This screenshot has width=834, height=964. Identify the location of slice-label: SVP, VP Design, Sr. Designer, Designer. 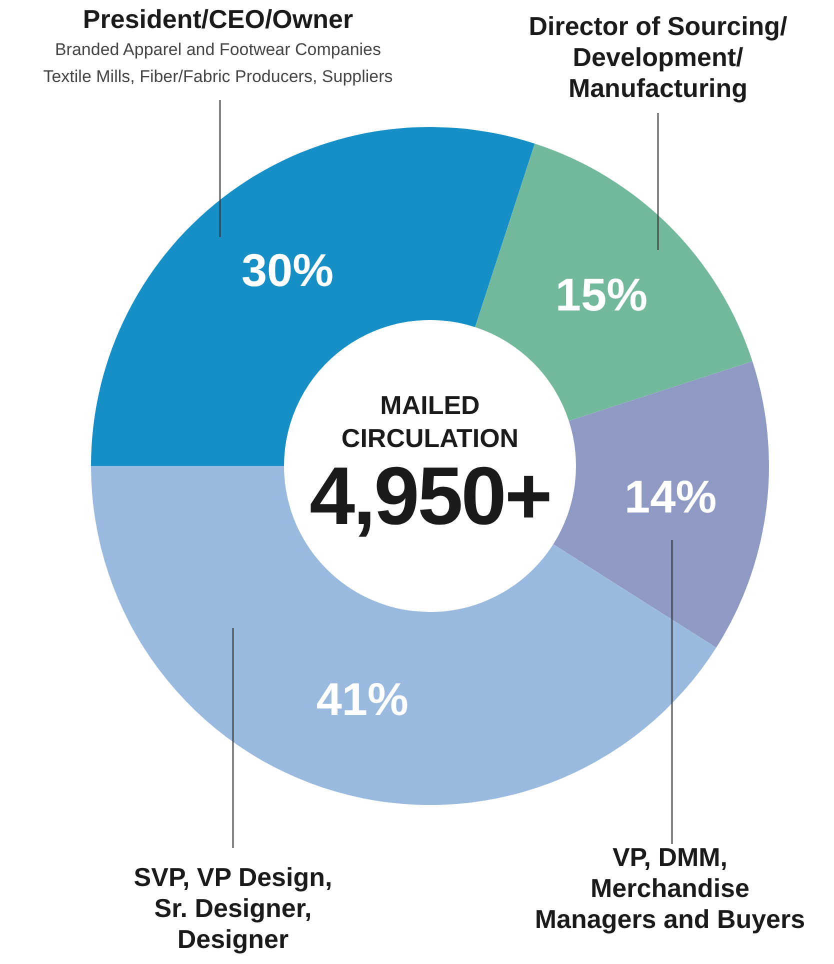
(233, 908).